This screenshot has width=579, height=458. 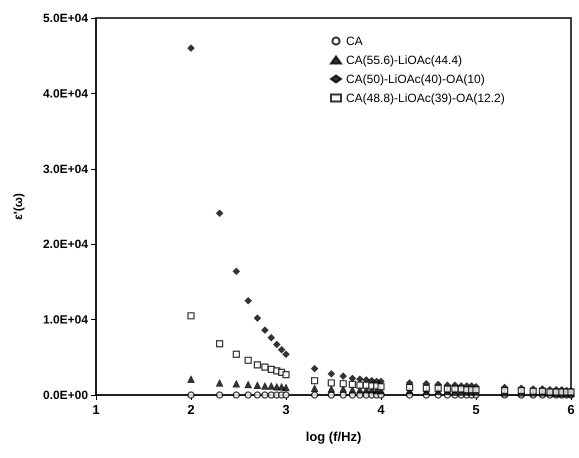 I want to click on y-tick-label: 5.0E+04, so click(x=65, y=18).